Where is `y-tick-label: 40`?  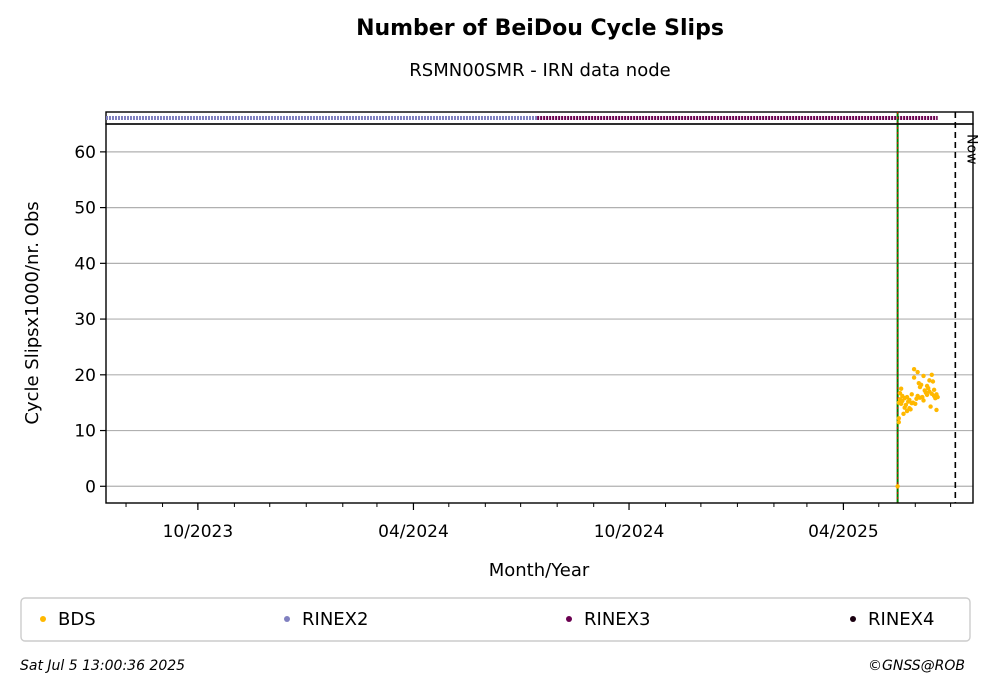
y-tick-label: 40 is located at coordinates (85, 264).